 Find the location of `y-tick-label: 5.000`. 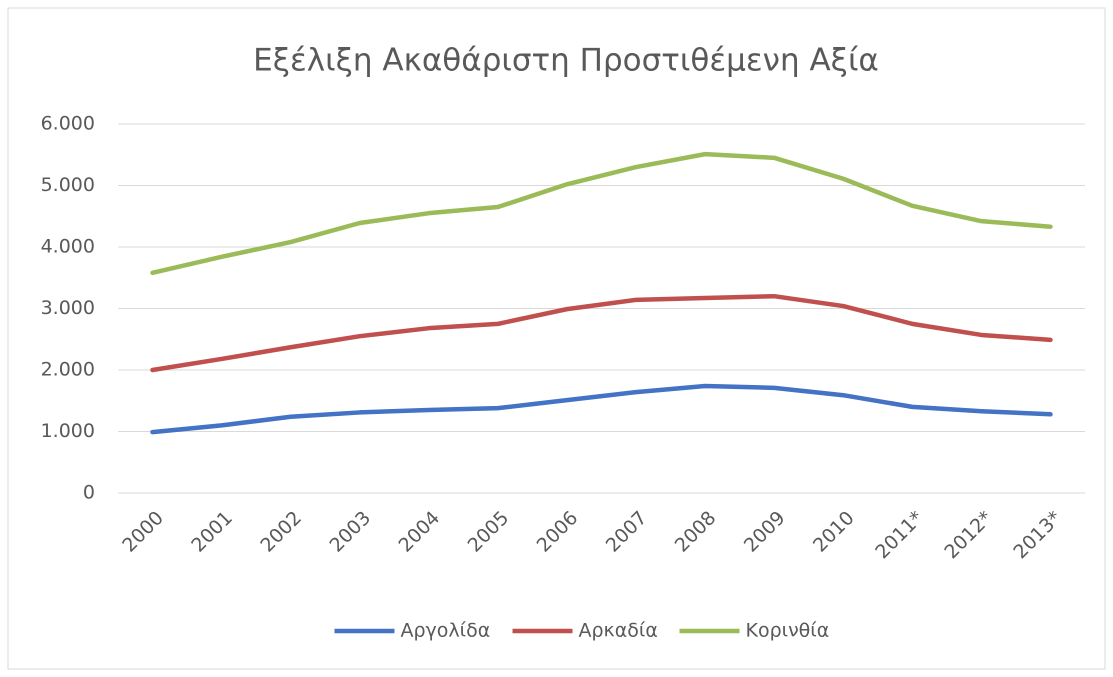

y-tick-label: 5.000 is located at coordinates (68, 185).